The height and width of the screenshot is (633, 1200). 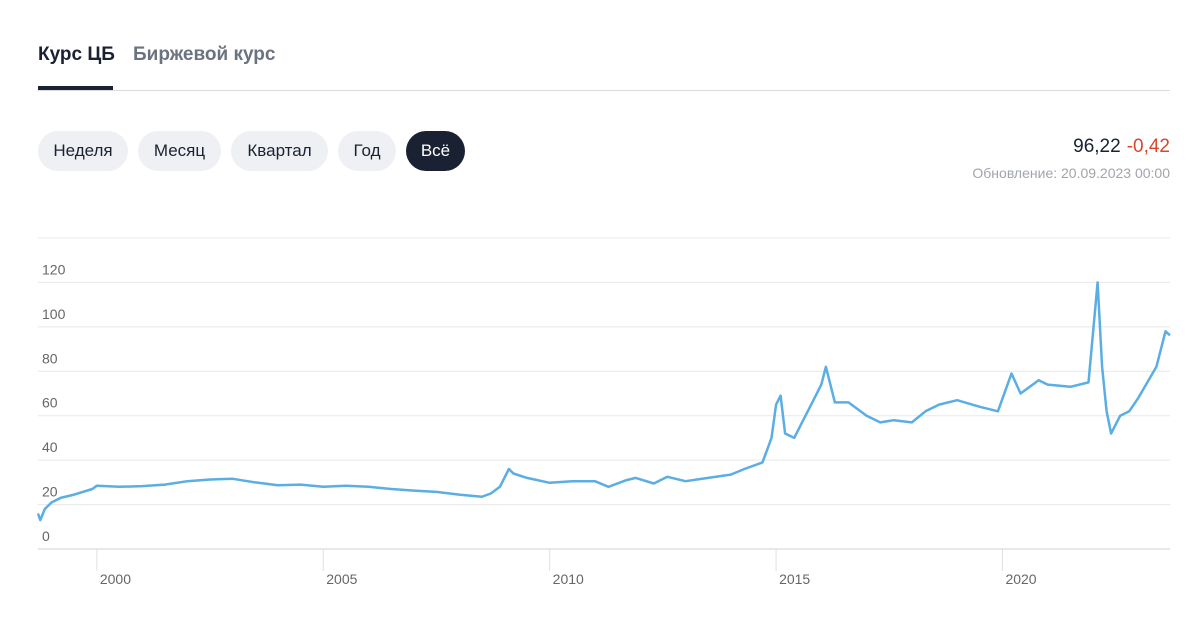 What do you see at coordinates (54, 269) in the screenshot?
I see `y-tick-label: 120` at bounding box center [54, 269].